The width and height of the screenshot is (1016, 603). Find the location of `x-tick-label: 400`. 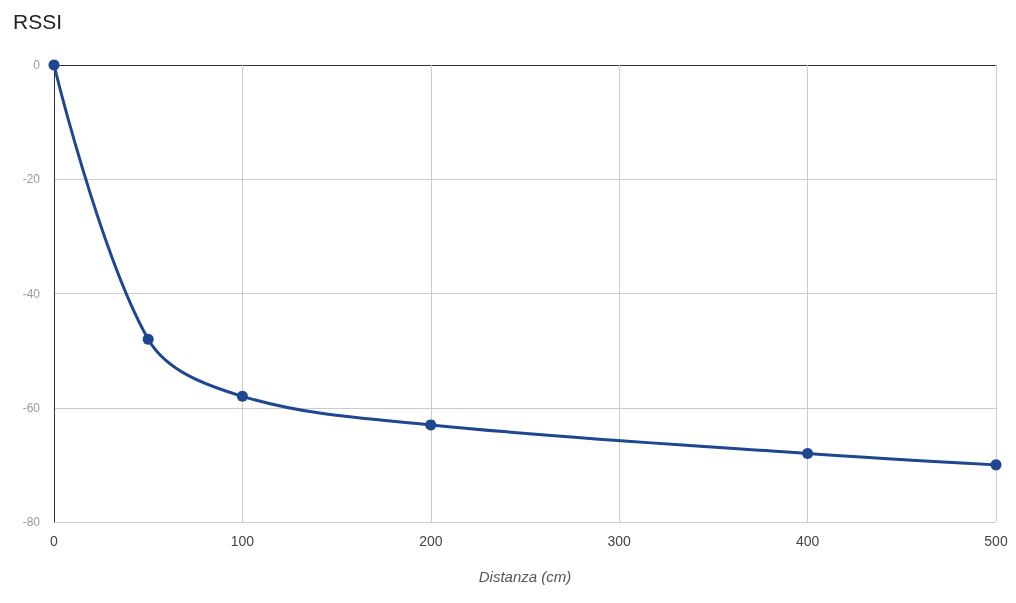

x-tick-label: 400 is located at coordinates (807, 541).